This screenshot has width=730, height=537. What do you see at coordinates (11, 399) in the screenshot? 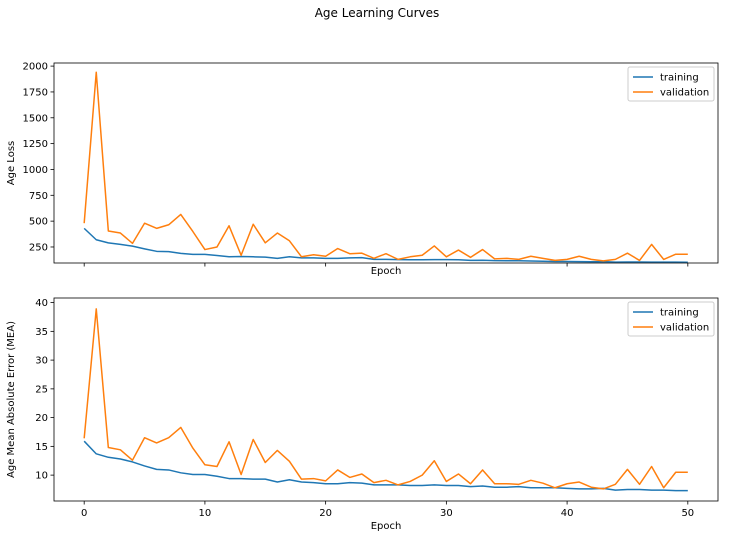
I see `y-axis-label: Age Mean Absolute Error (MEA)` at bounding box center [11, 399].